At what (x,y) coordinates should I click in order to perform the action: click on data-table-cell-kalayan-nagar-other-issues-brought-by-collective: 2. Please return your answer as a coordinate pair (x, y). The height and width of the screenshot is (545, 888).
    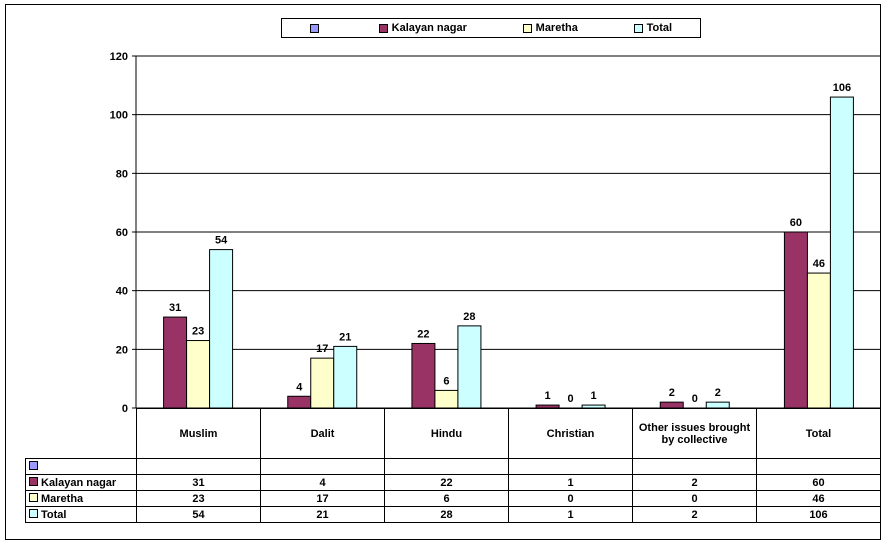
    Looking at the image, I should click on (694, 482).